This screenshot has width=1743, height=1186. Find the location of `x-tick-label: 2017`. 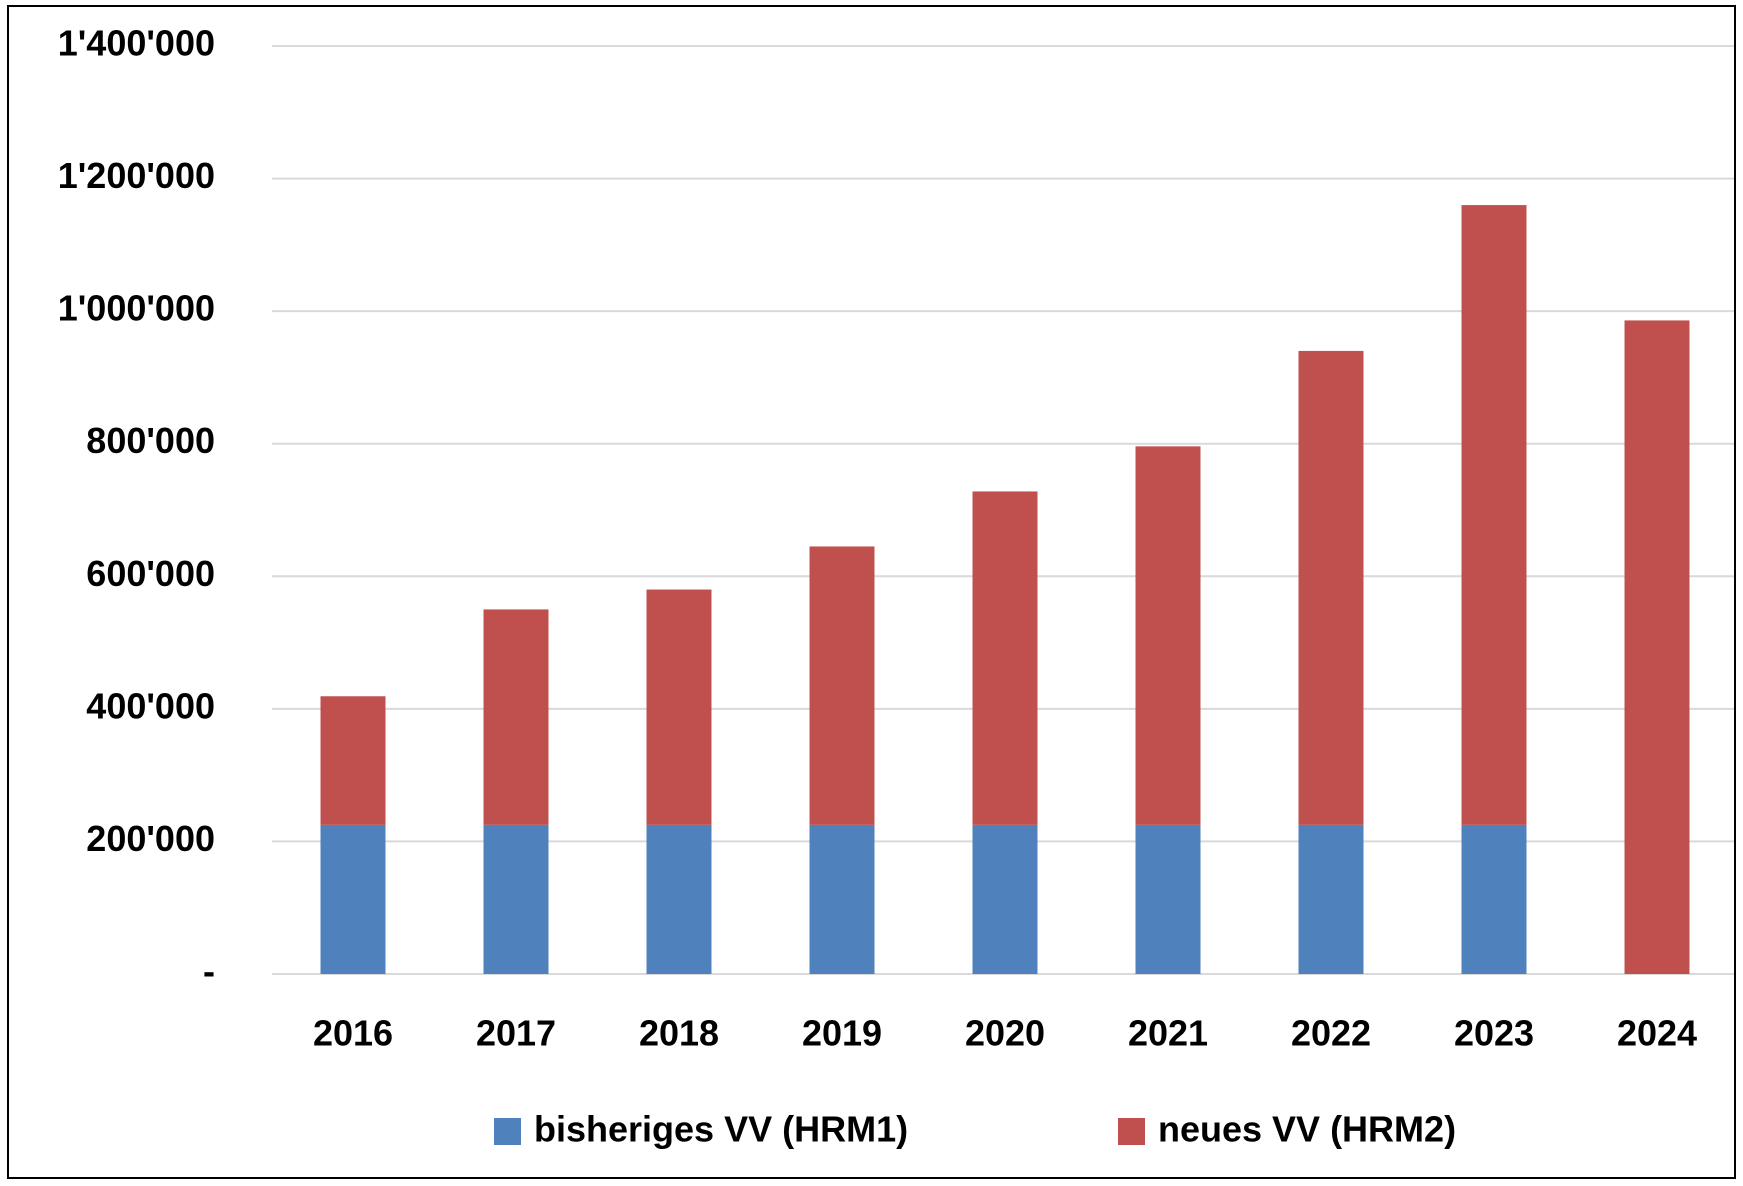

x-tick-label: 2017 is located at coordinates (516, 1033).